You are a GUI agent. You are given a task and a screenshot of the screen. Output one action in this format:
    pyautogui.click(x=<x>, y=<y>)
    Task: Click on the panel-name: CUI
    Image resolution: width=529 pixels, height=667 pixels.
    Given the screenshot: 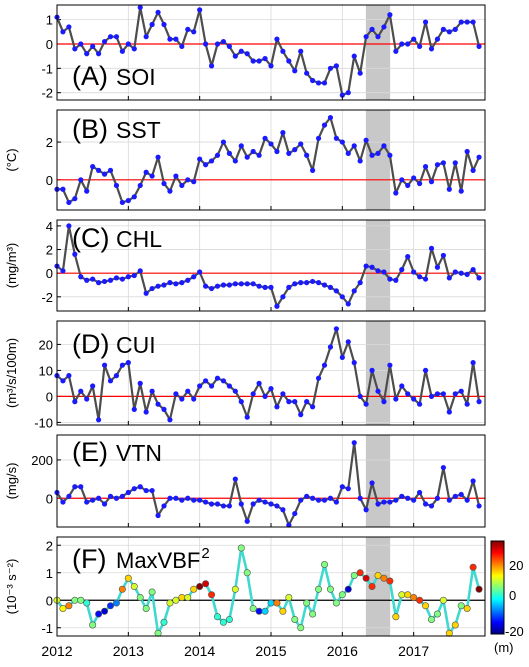 What is the action you would take?
    pyautogui.click(x=136, y=345)
    